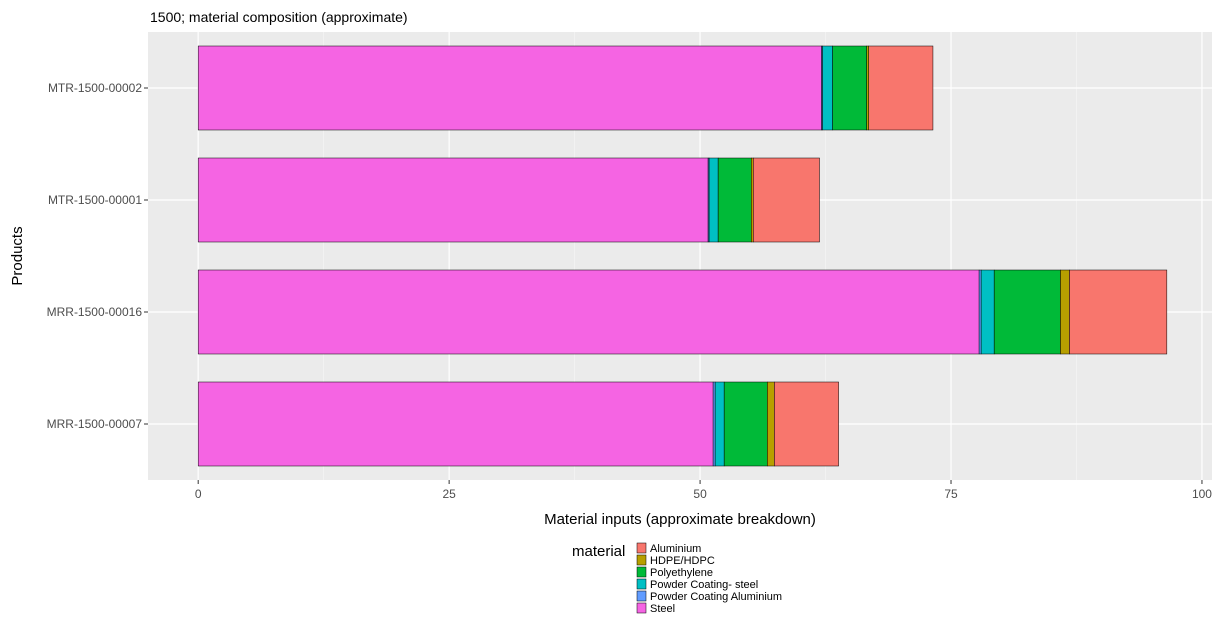 Image resolution: width=1217 pixels, height=620 pixels. What do you see at coordinates (682, 561) in the screenshot?
I see `legend-label: HDPE/HDPC` at bounding box center [682, 561].